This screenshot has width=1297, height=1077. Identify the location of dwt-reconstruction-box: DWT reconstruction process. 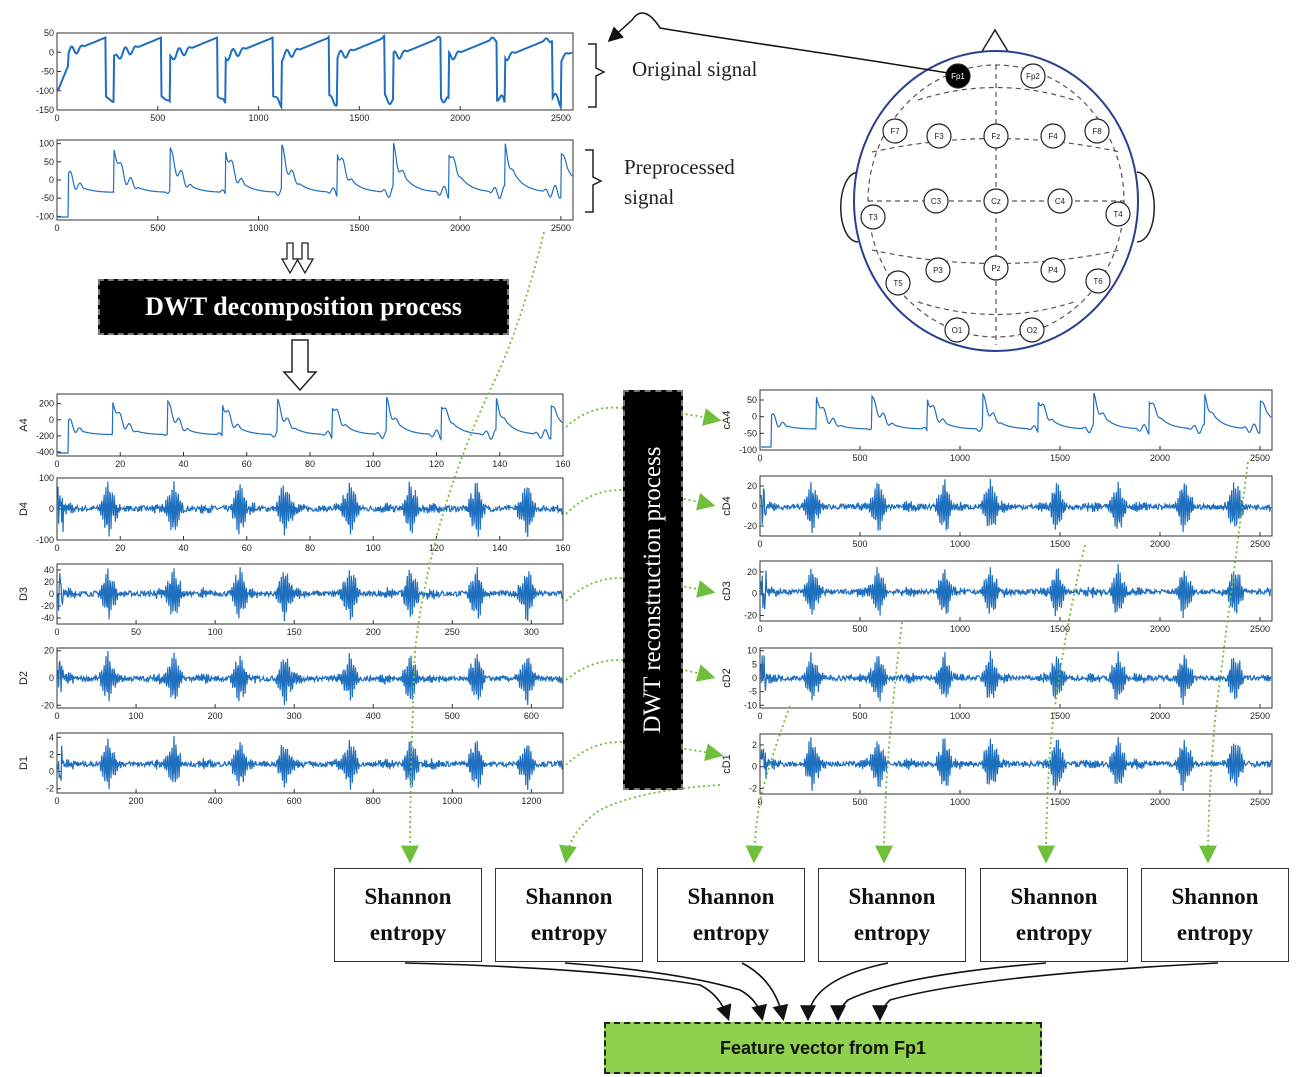
(653, 590).